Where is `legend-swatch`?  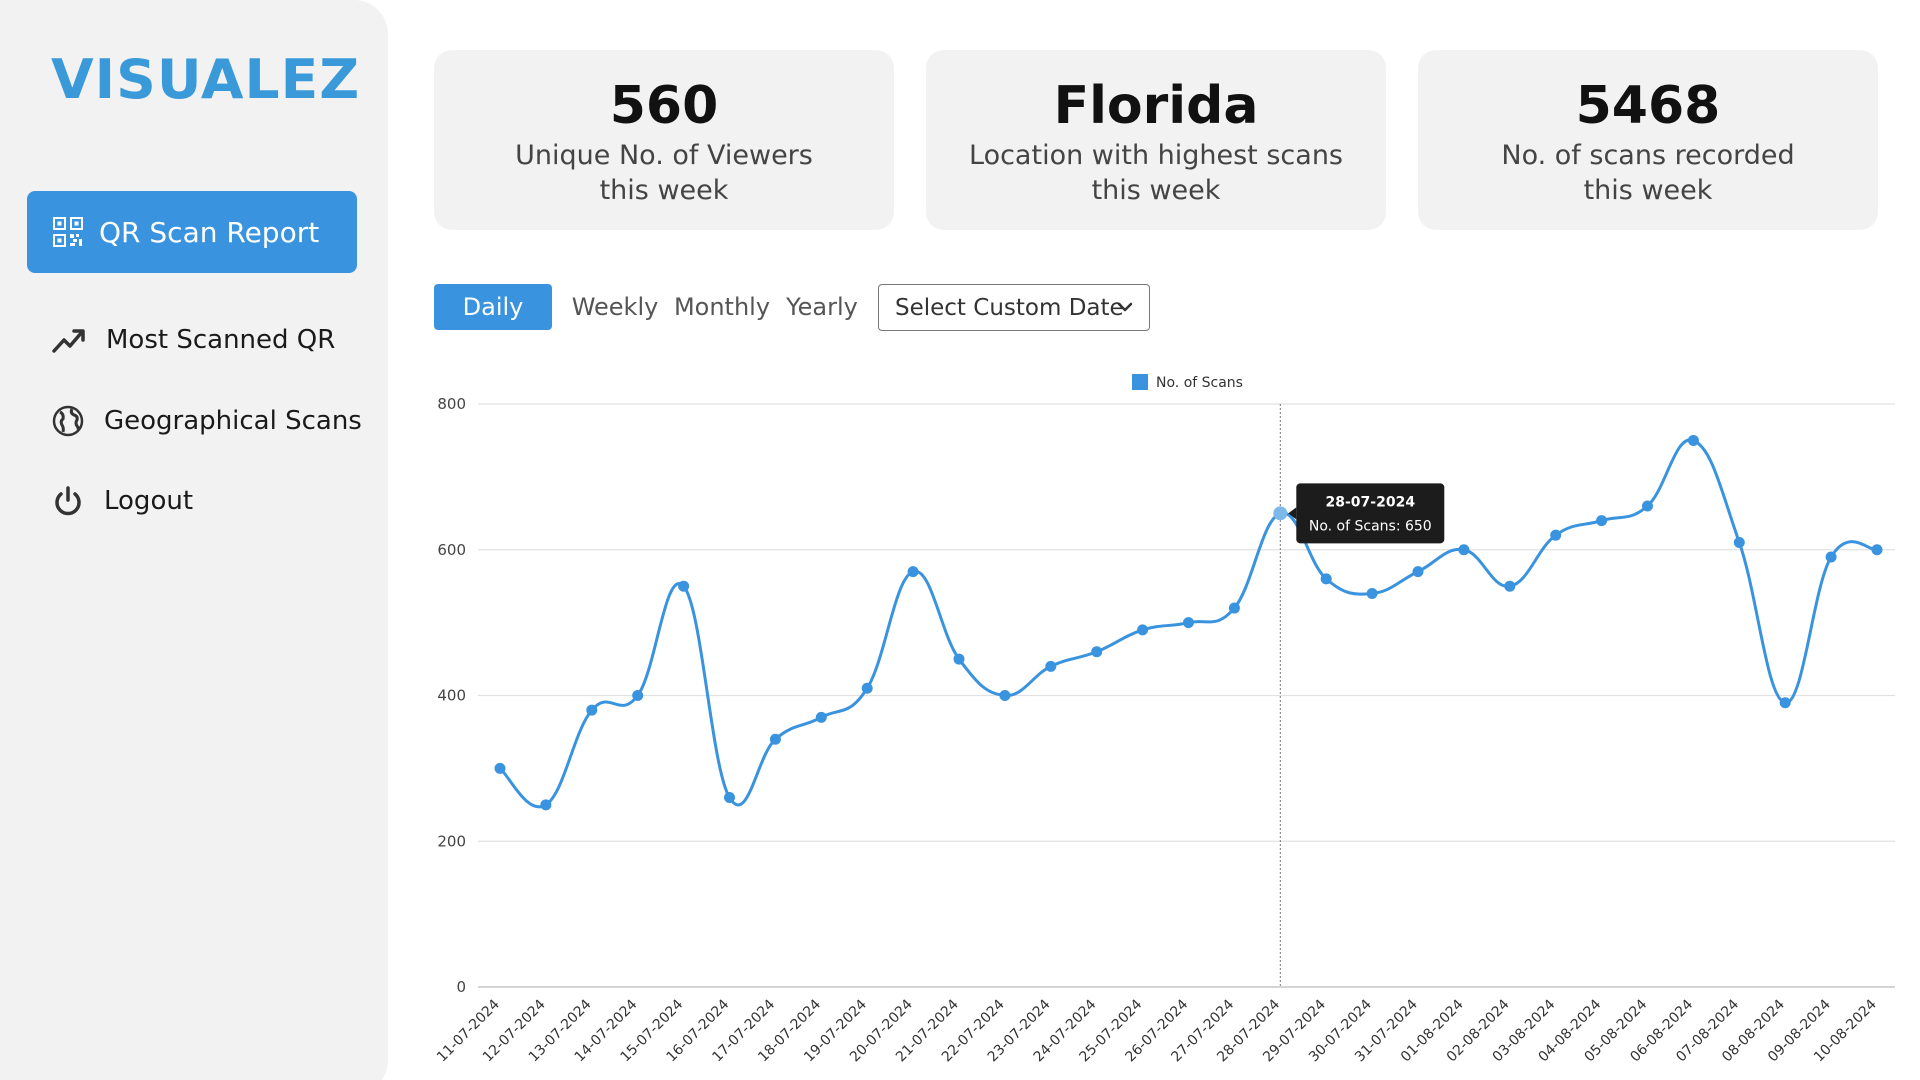 legend-swatch is located at coordinates (1140, 382).